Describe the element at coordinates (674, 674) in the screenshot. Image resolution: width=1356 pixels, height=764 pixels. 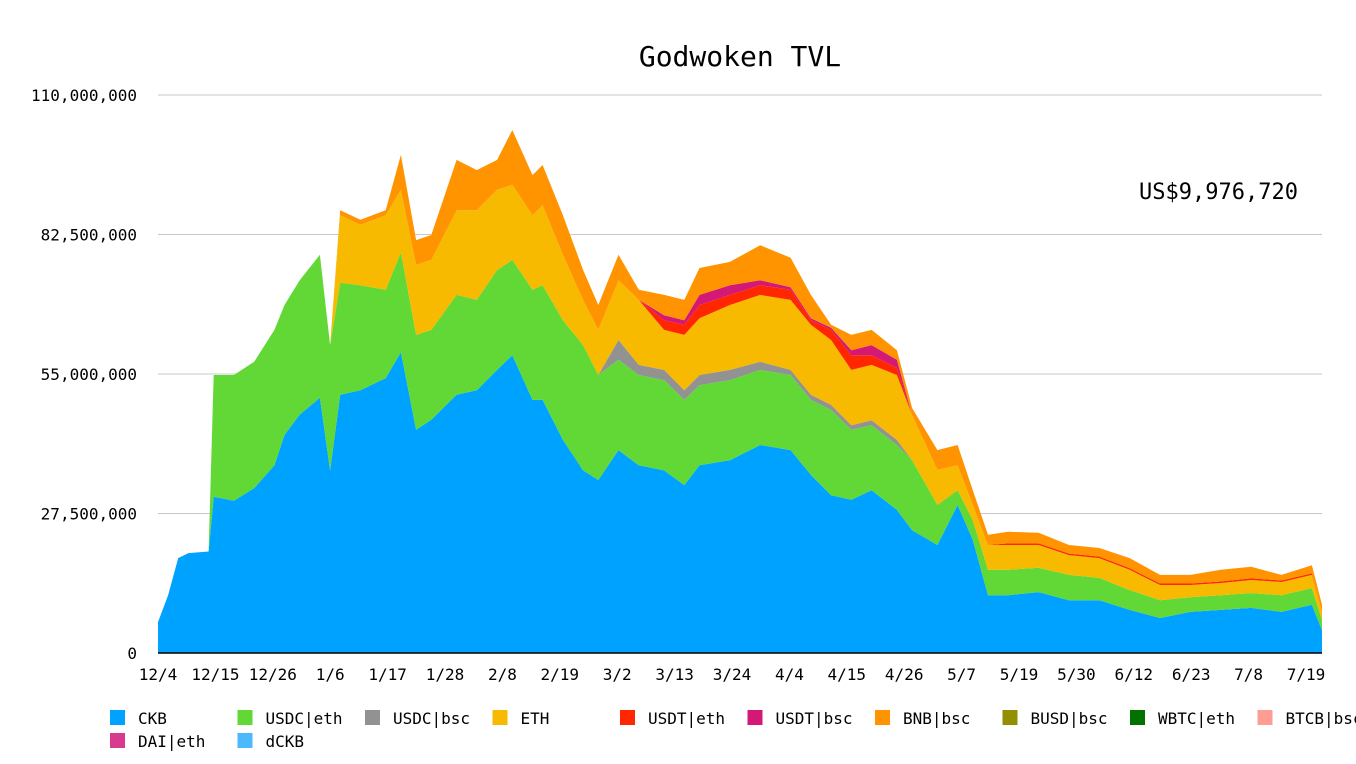
I see `x-tick-label: 3/13` at that location.